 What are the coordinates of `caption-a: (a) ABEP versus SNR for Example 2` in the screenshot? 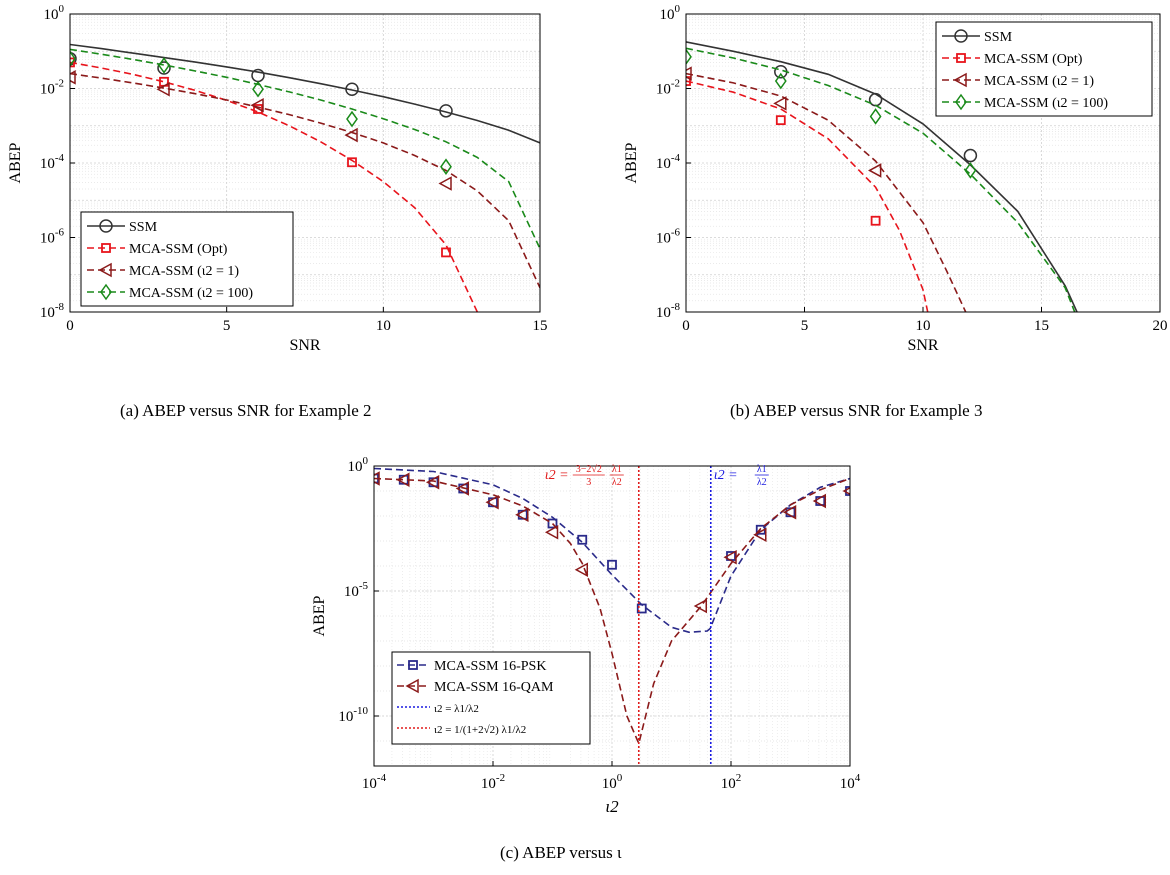 It's located at (246, 410).